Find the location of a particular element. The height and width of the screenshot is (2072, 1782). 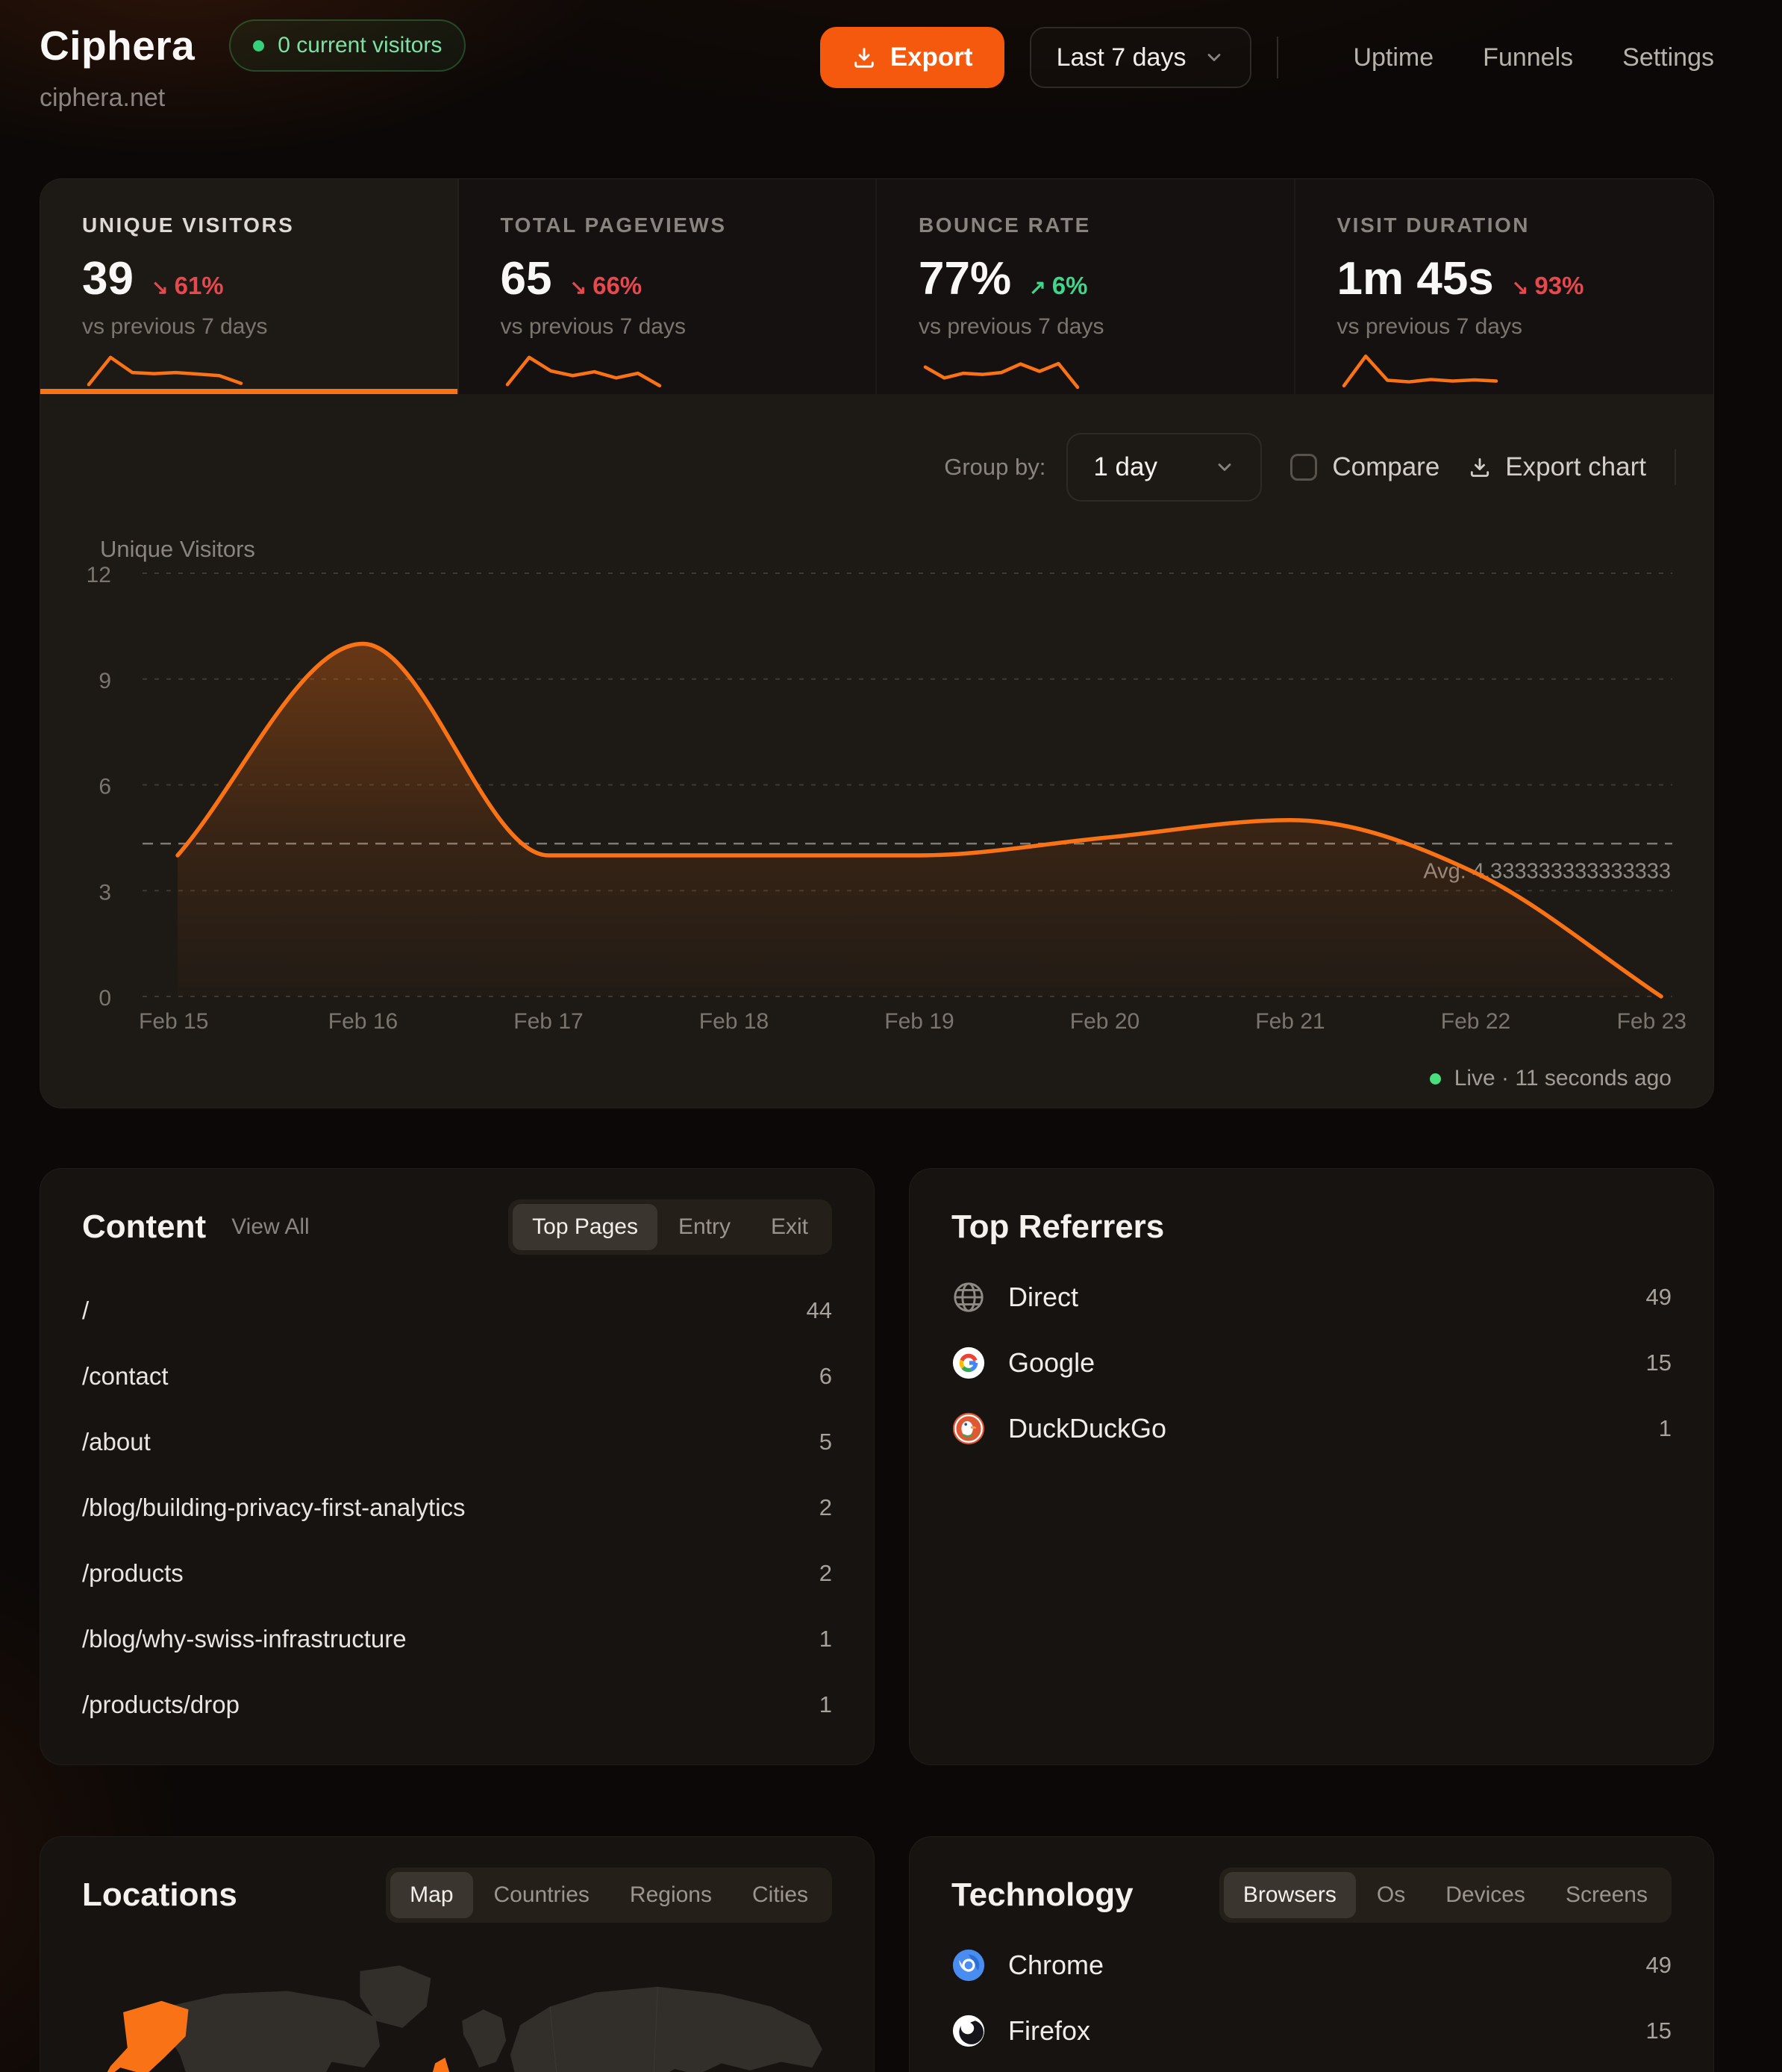

referrers-list: Direct 49 Google 15 DuckDuckGo 1 is located at coordinates (1311, 1362).